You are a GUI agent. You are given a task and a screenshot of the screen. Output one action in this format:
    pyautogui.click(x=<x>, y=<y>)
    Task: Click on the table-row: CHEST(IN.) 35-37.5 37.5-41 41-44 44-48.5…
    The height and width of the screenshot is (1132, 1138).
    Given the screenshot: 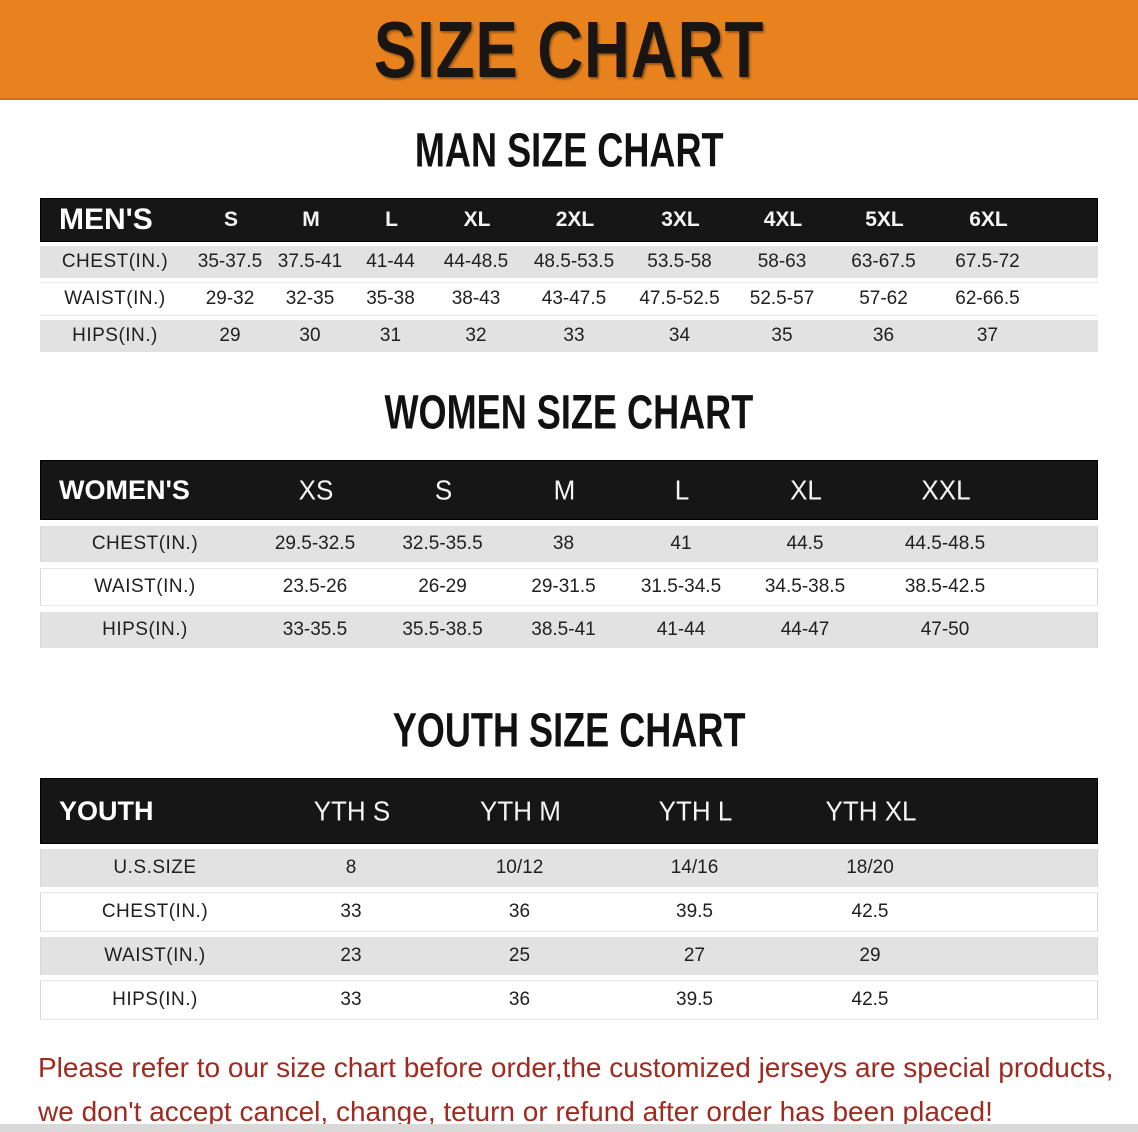 What is the action you would take?
    pyautogui.click(x=569, y=262)
    